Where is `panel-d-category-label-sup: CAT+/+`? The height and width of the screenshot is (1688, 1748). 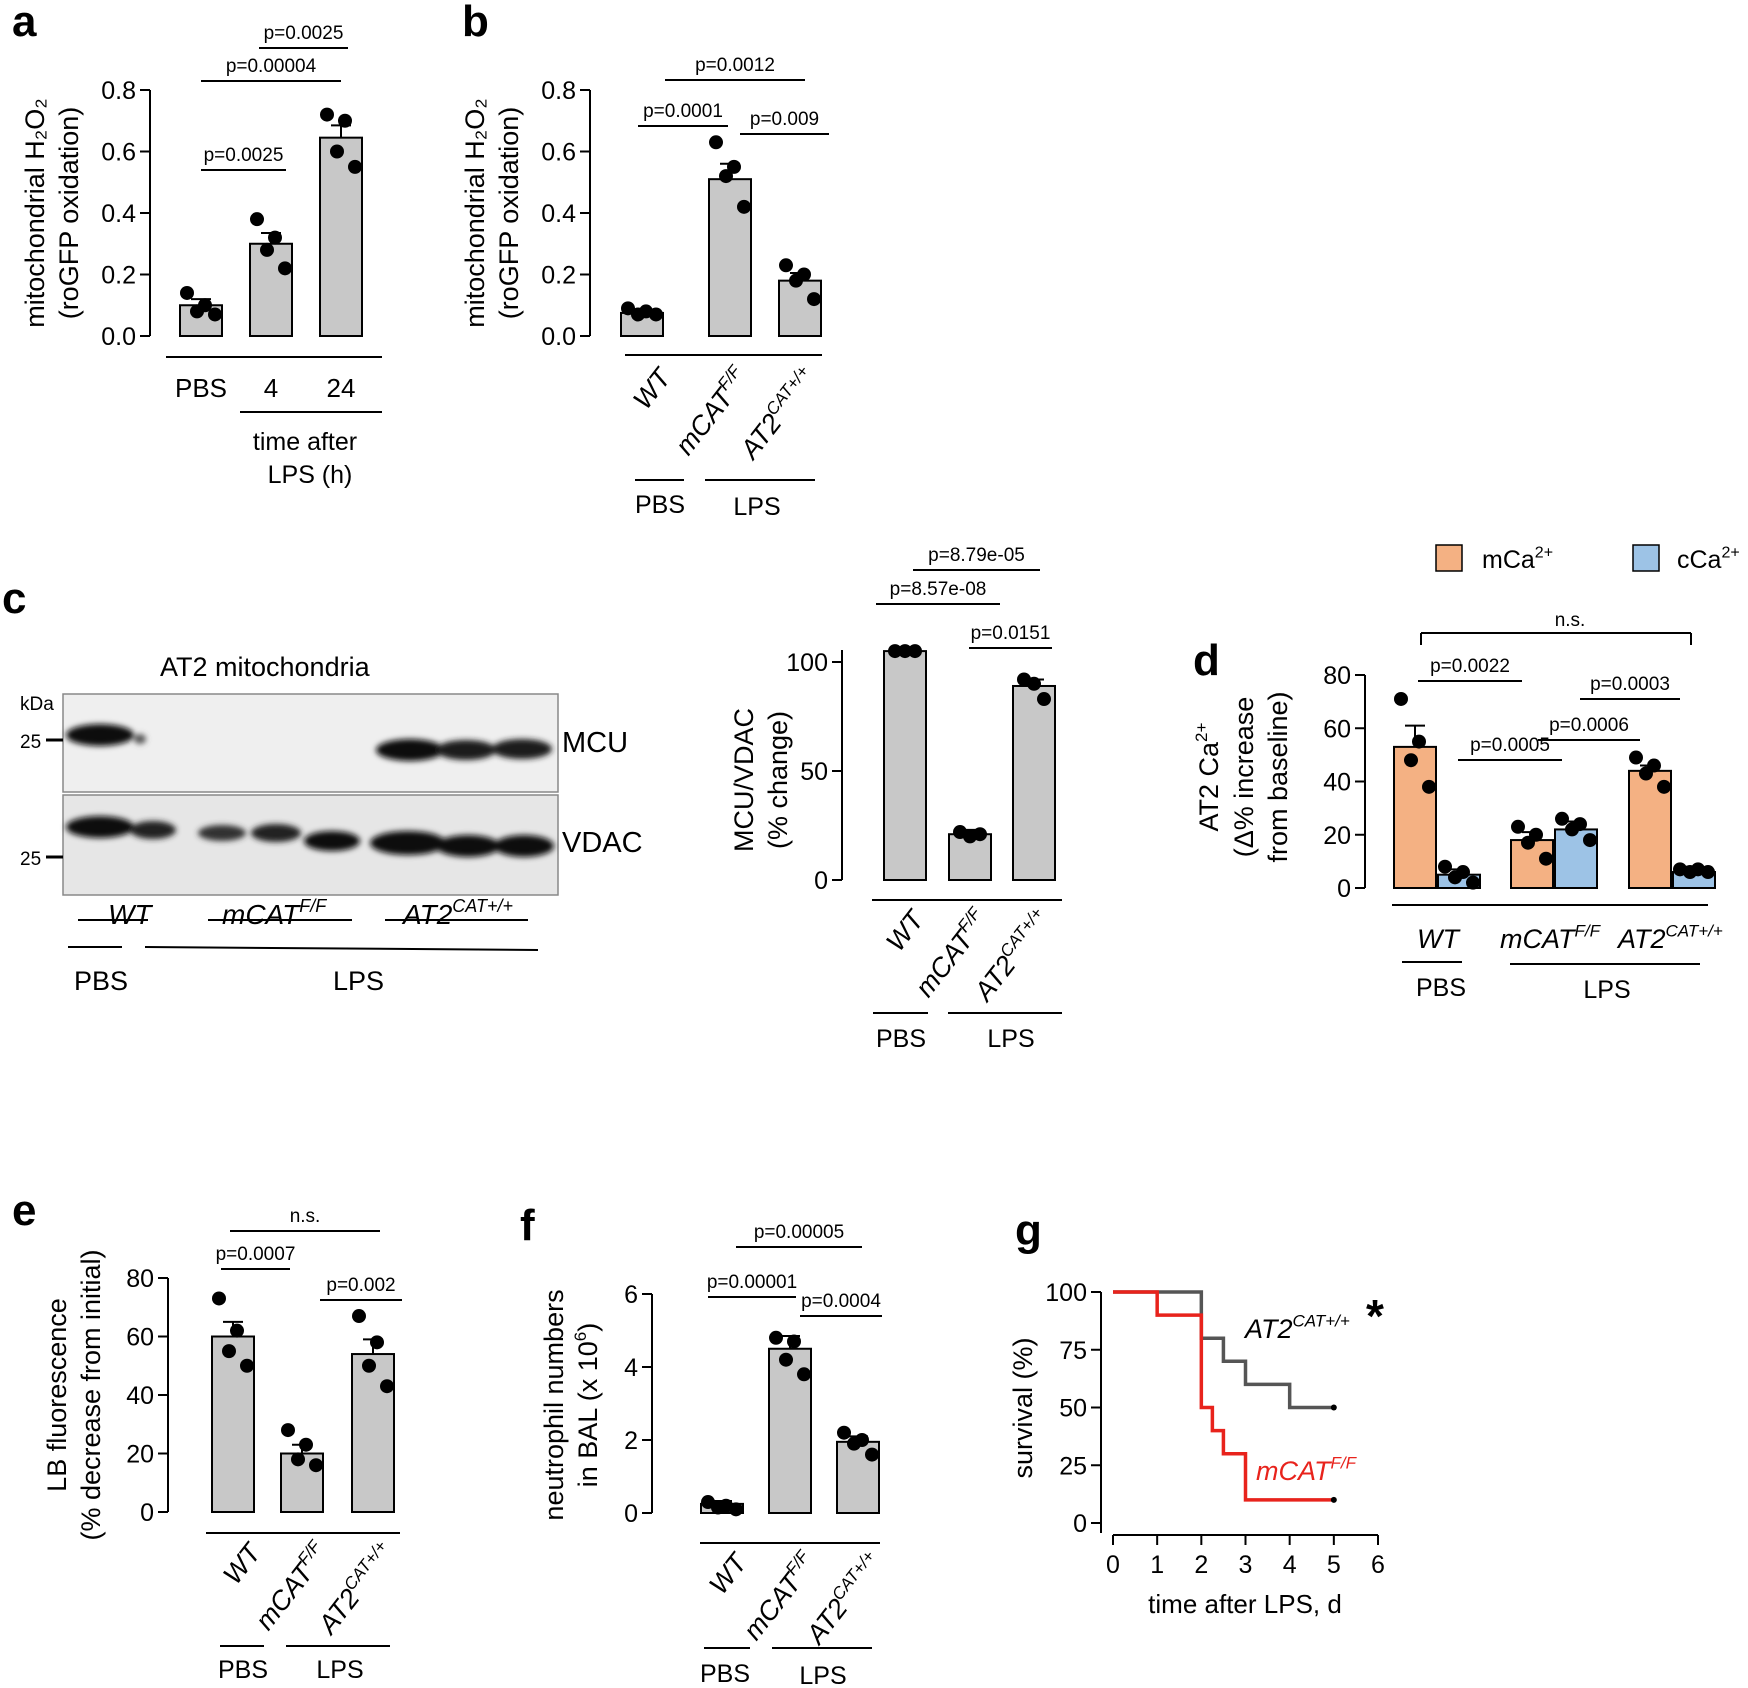 panel-d-category-label-sup: CAT+/+ is located at coordinates (1694, 931).